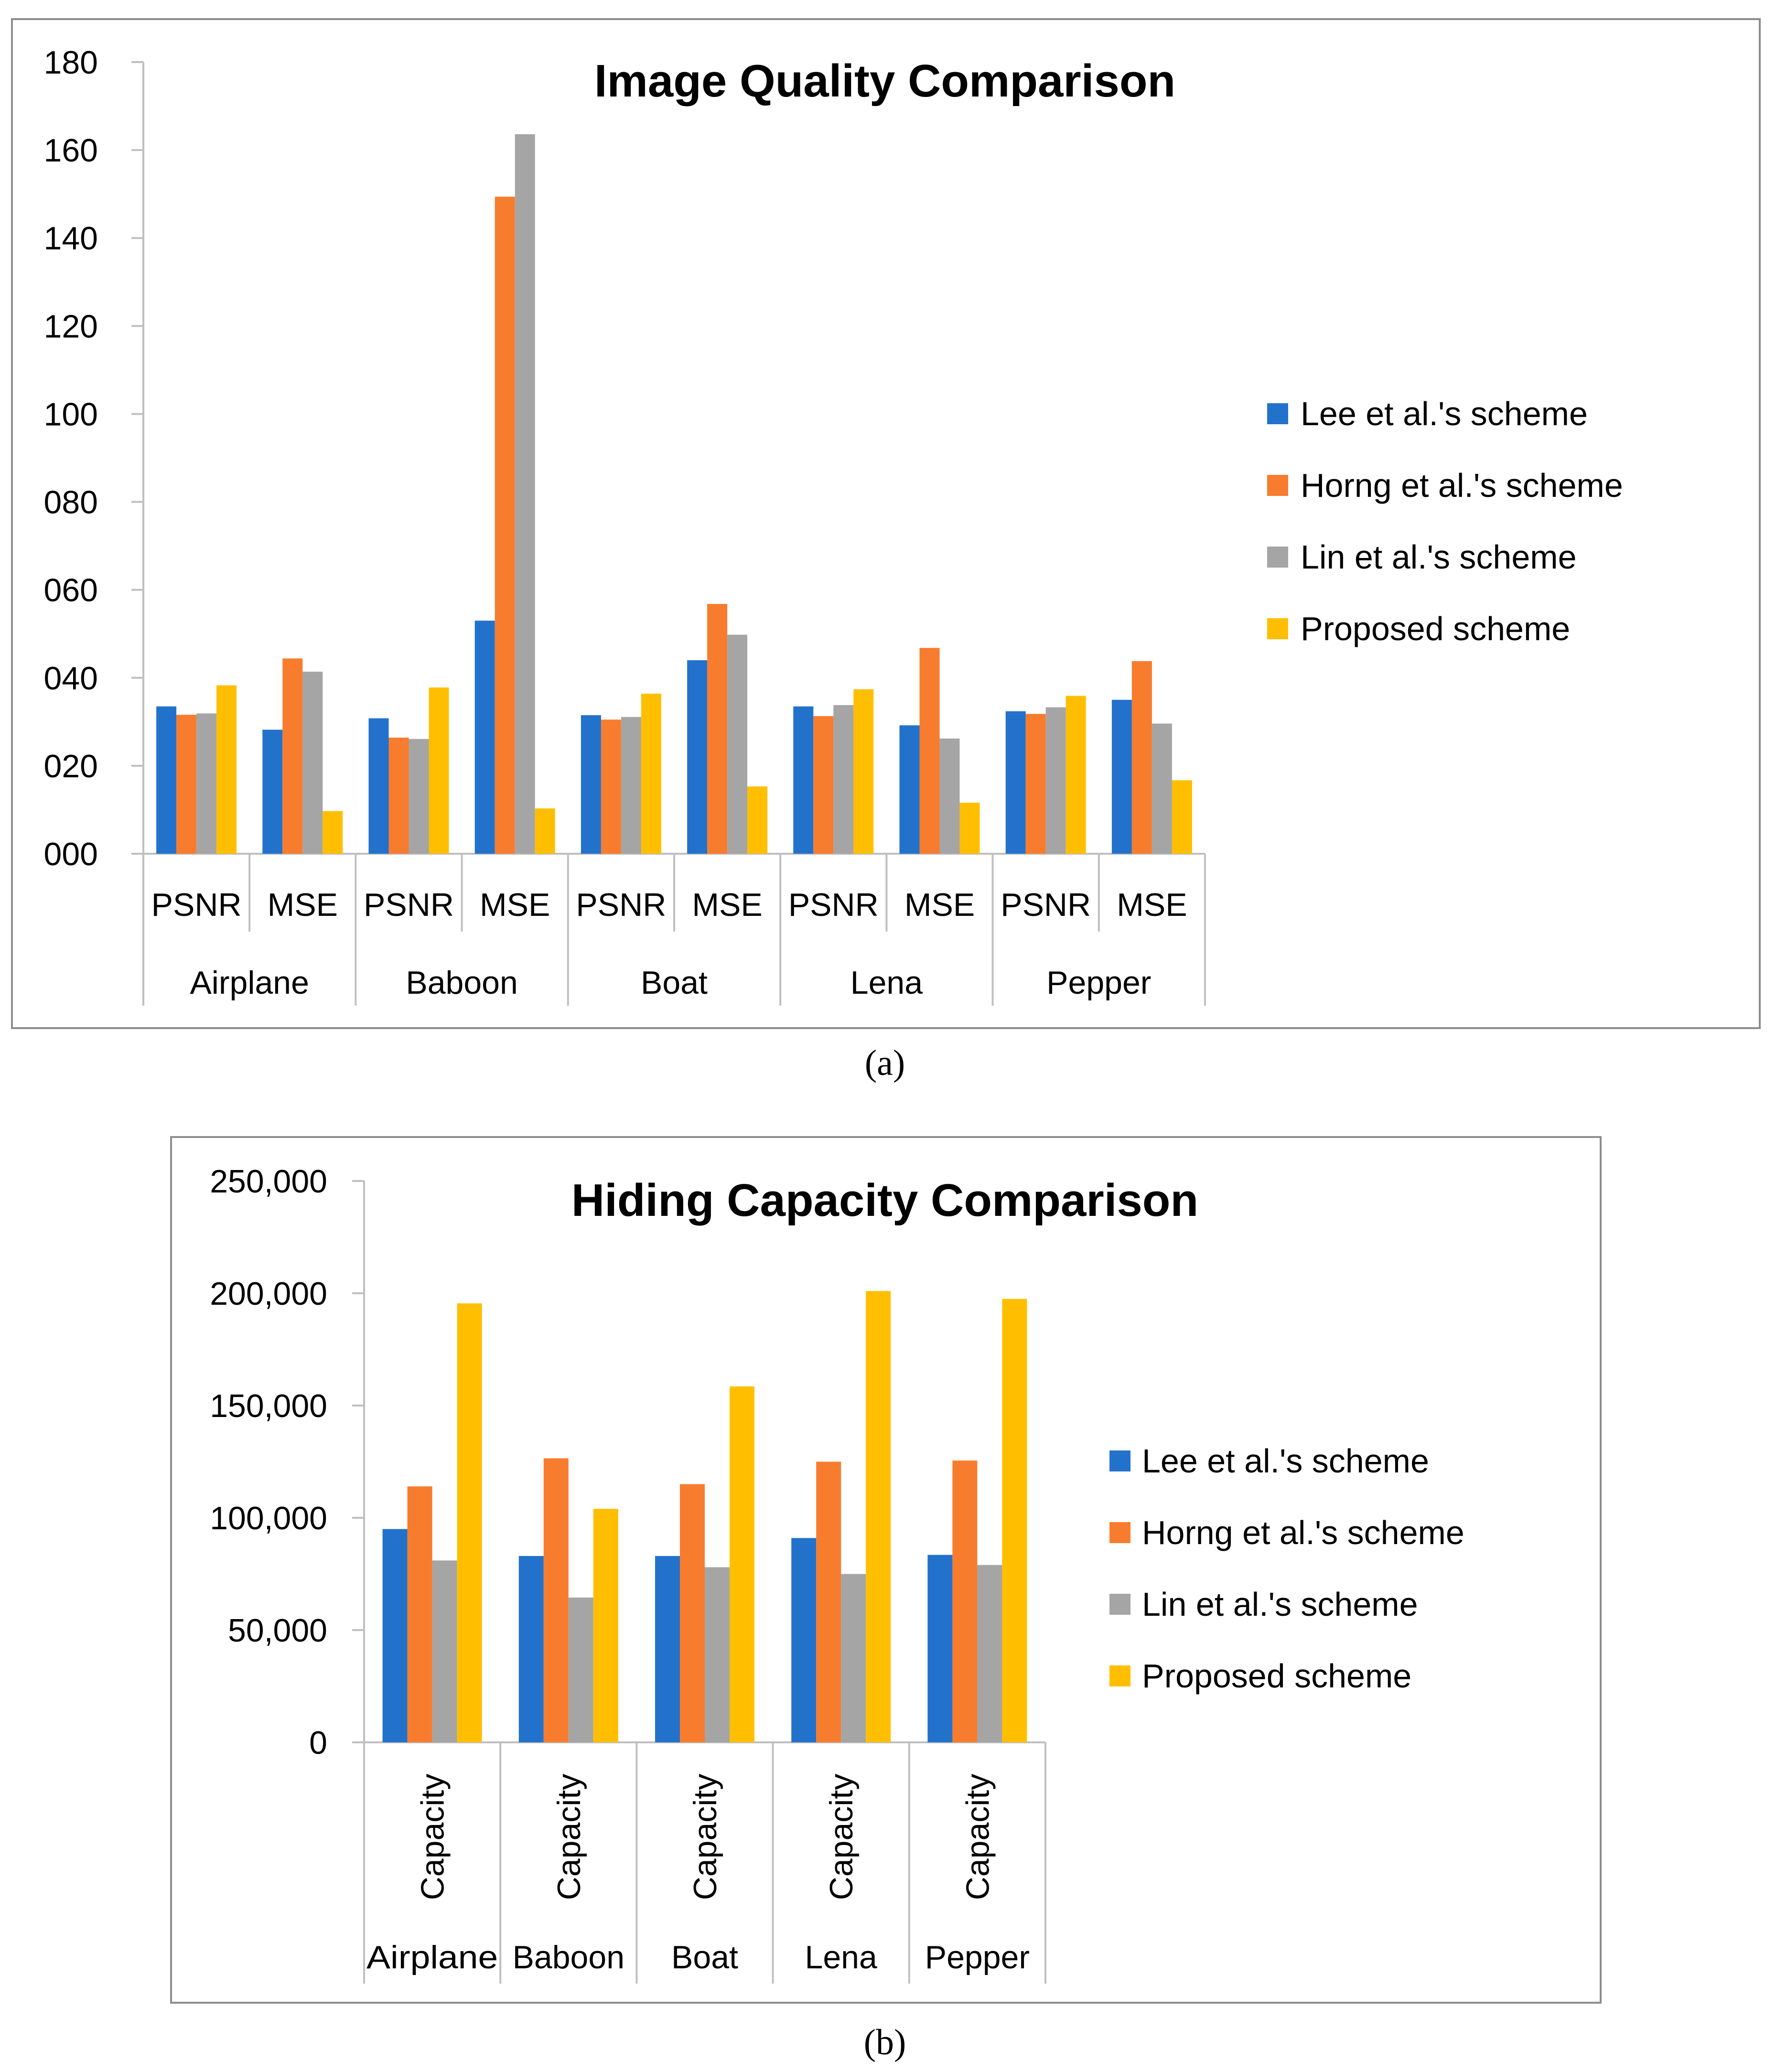  I want to click on chart-a-y-ticks: 000 020 040 060 080 100 120 140 160 180, so click(93, 458).